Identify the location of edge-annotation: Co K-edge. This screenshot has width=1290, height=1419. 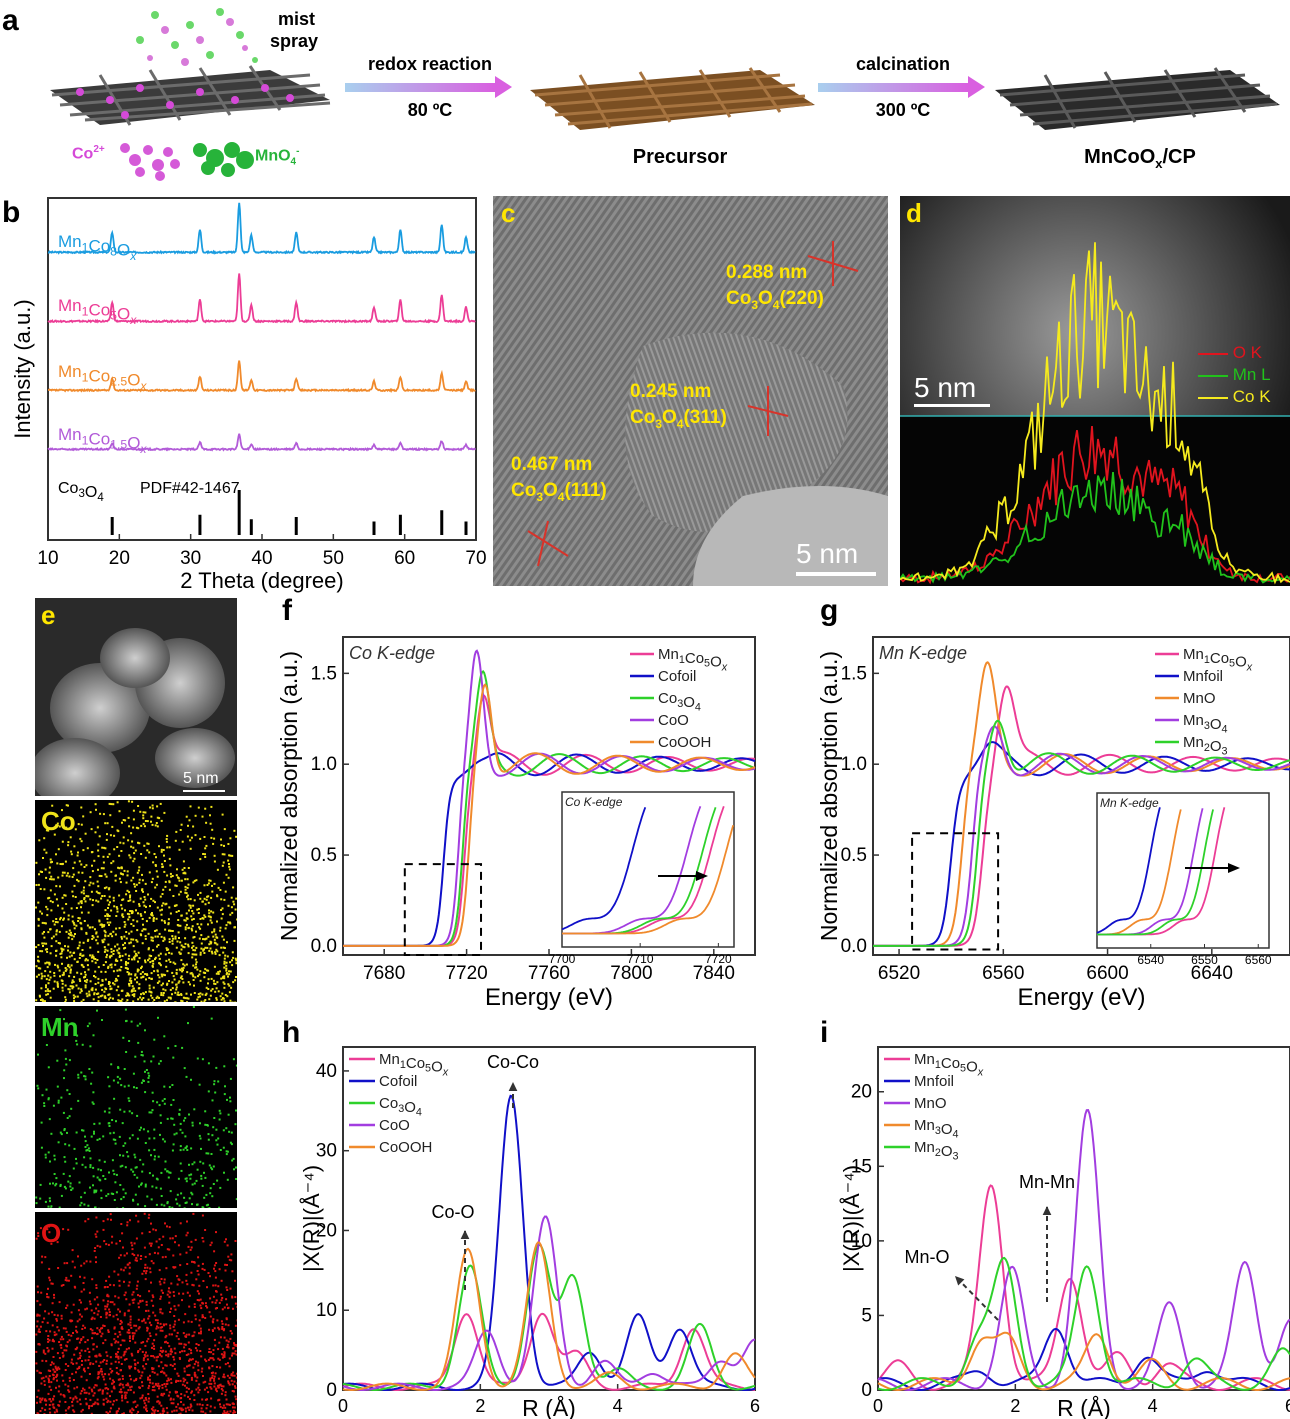
(392, 653).